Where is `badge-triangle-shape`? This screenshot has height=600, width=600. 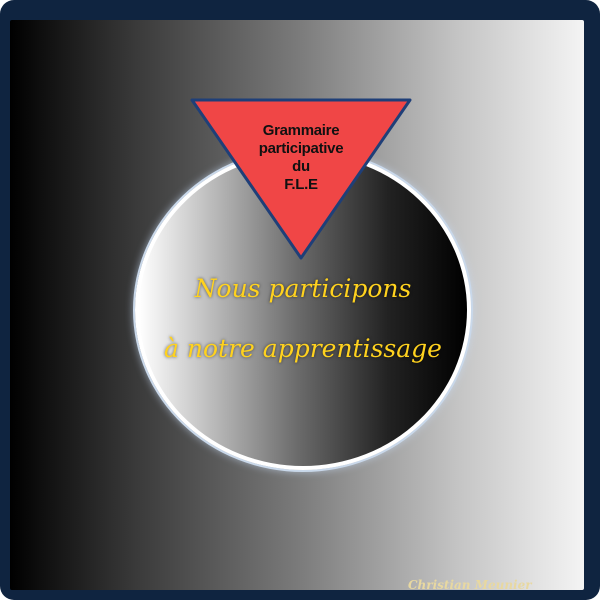 badge-triangle-shape is located at coordinates (301, 179).